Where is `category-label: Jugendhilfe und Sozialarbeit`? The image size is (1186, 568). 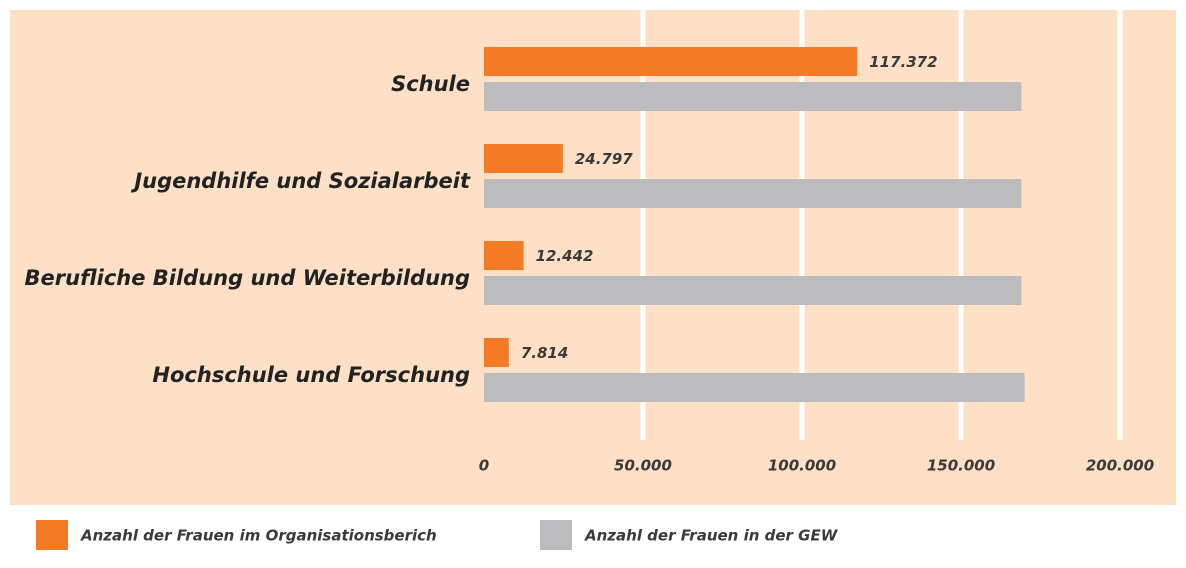
category-label: Jugendhilfe und Sozialarbeit is located at coordinates (300, 181).